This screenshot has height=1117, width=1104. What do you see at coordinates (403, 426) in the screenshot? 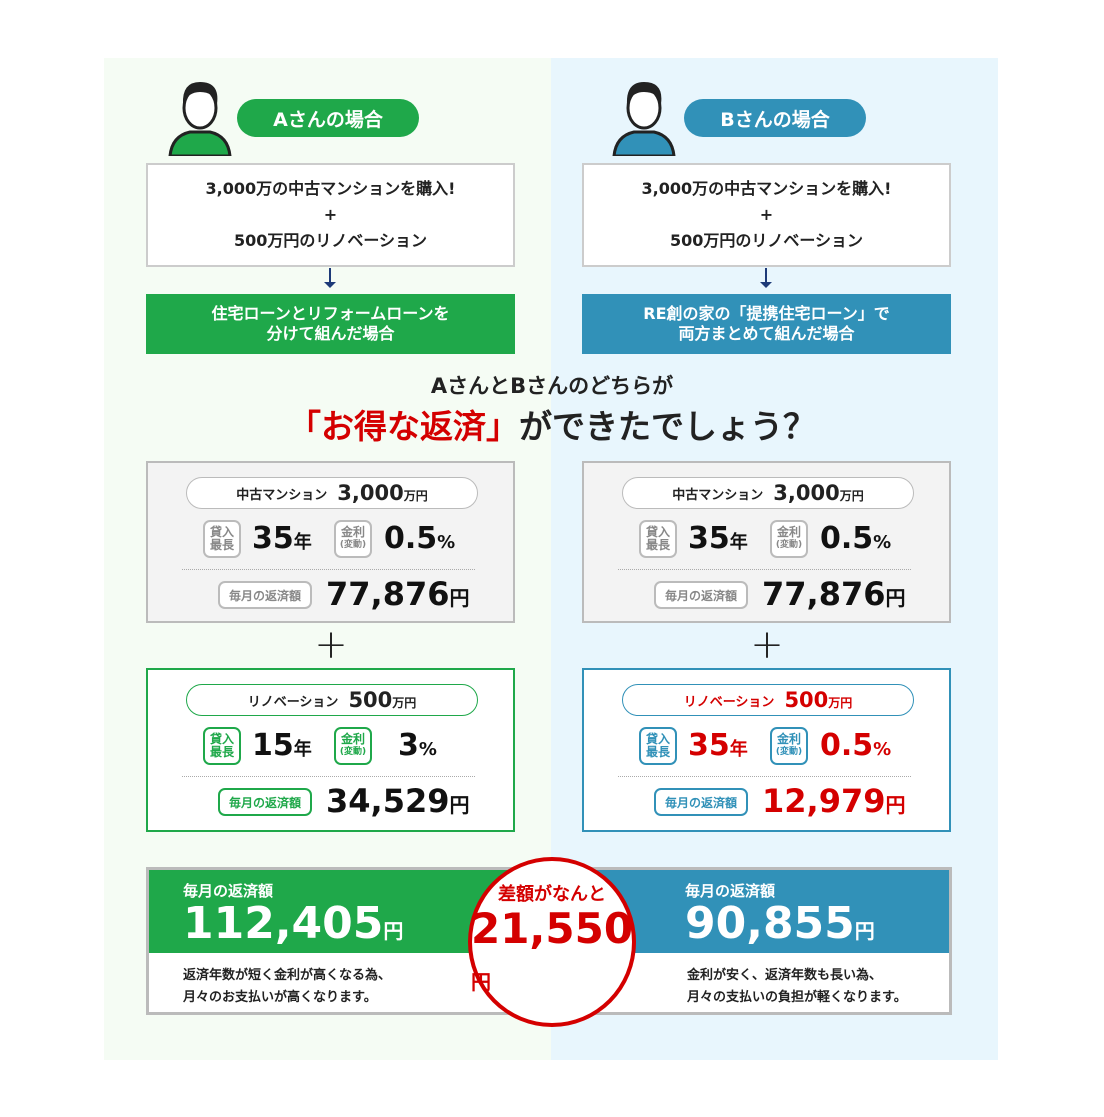
I see `question-highlight: 「お得な返済」` at bounding box center [403, 426].